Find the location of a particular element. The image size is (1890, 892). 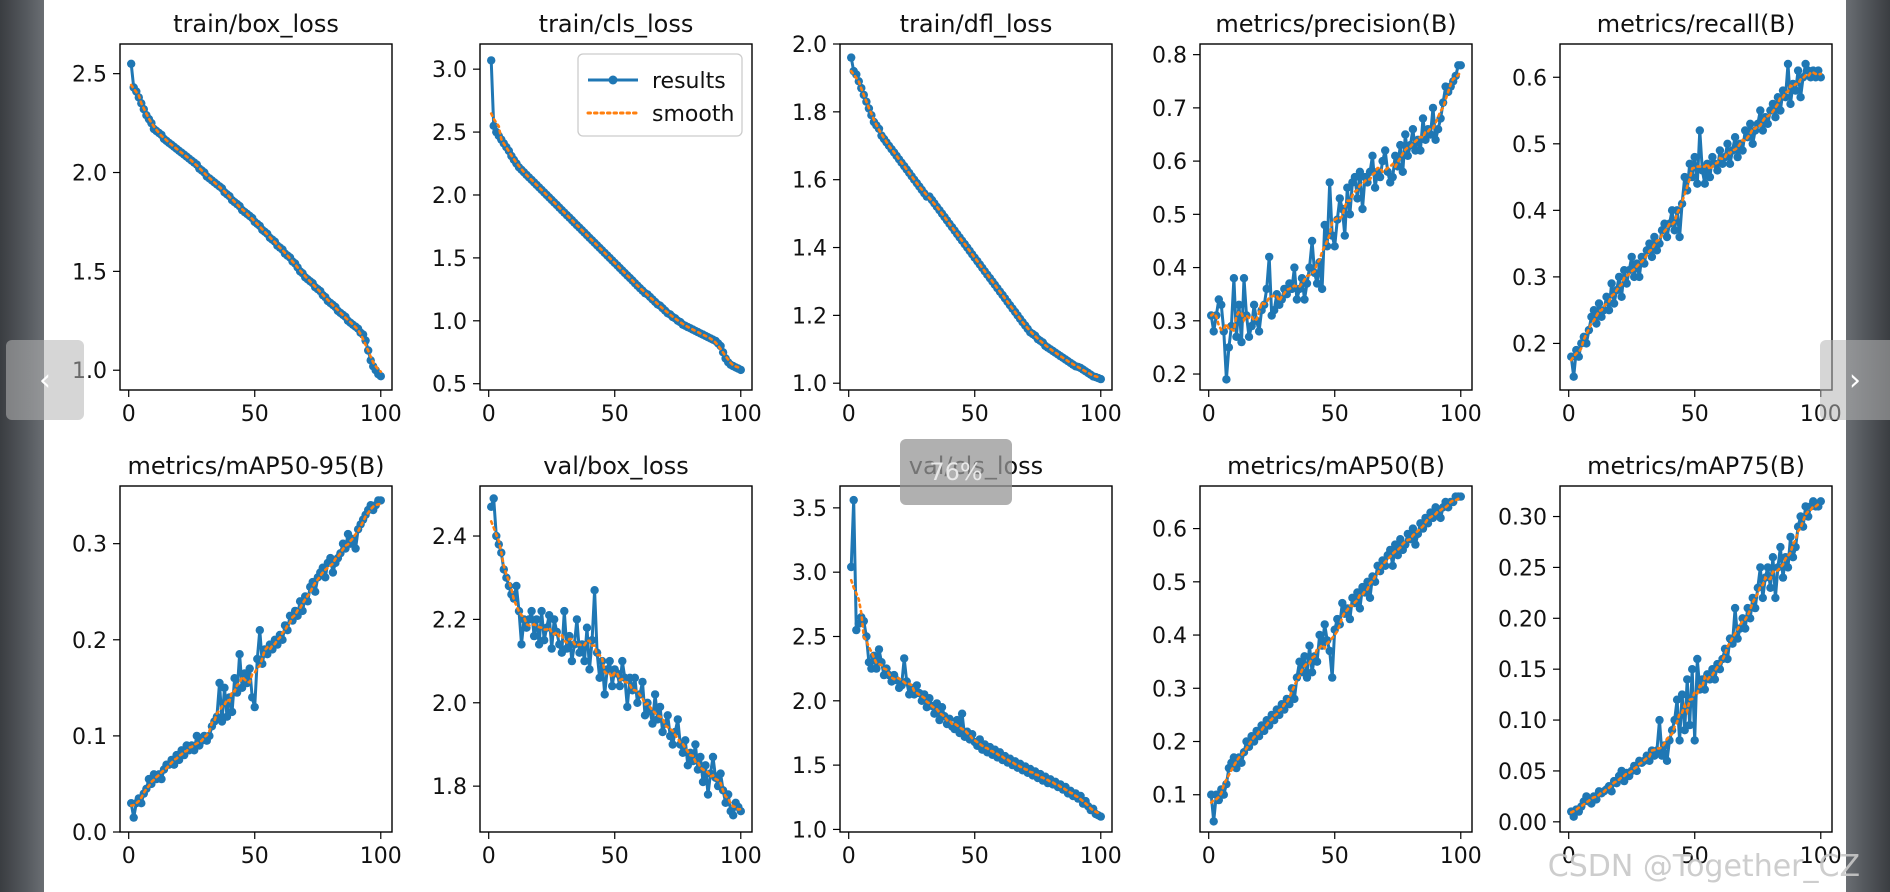

y-tick-label: 0.00 is located at coordinates (1522, 823).